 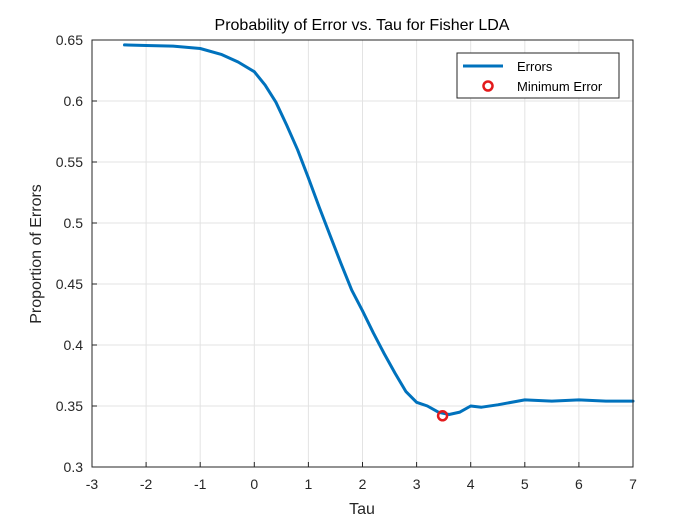 What do you see at coordinates (471, 484) in the screenshot?
I see `x-tick-label: 4` at bounding box center [471, 484].